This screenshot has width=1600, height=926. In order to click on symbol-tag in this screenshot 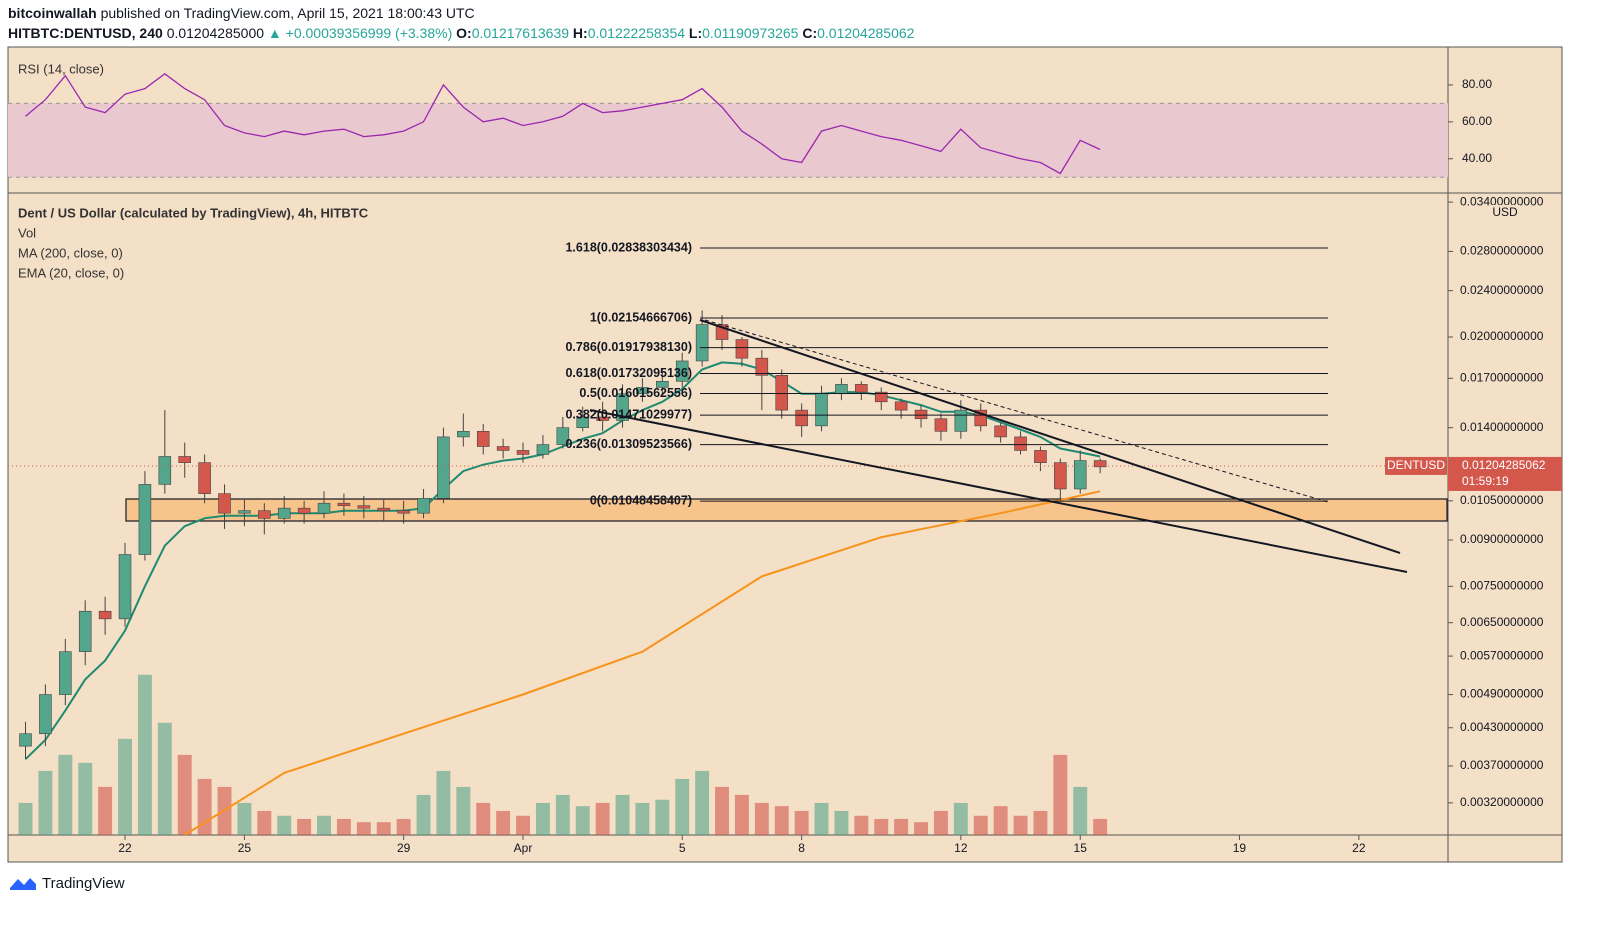, I will do `click(1416, 465)`.